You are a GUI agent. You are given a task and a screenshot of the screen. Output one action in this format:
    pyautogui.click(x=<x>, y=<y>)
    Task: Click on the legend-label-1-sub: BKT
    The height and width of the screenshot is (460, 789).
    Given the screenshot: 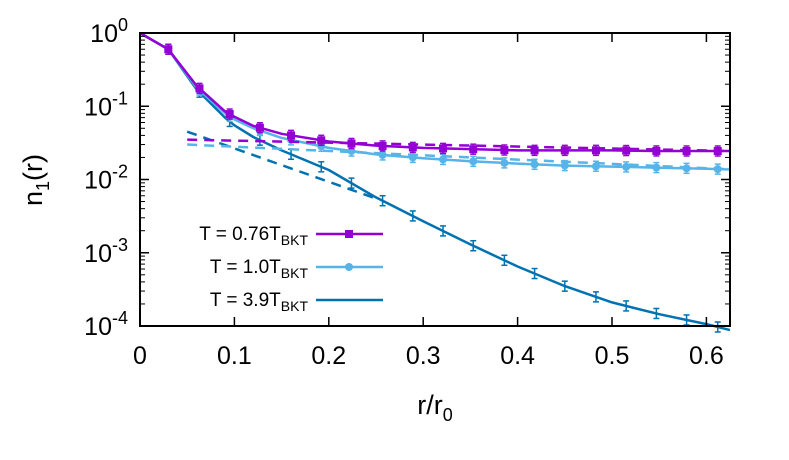 What is the action you would take?
    pyautogui.click(x=295, y=273)
    